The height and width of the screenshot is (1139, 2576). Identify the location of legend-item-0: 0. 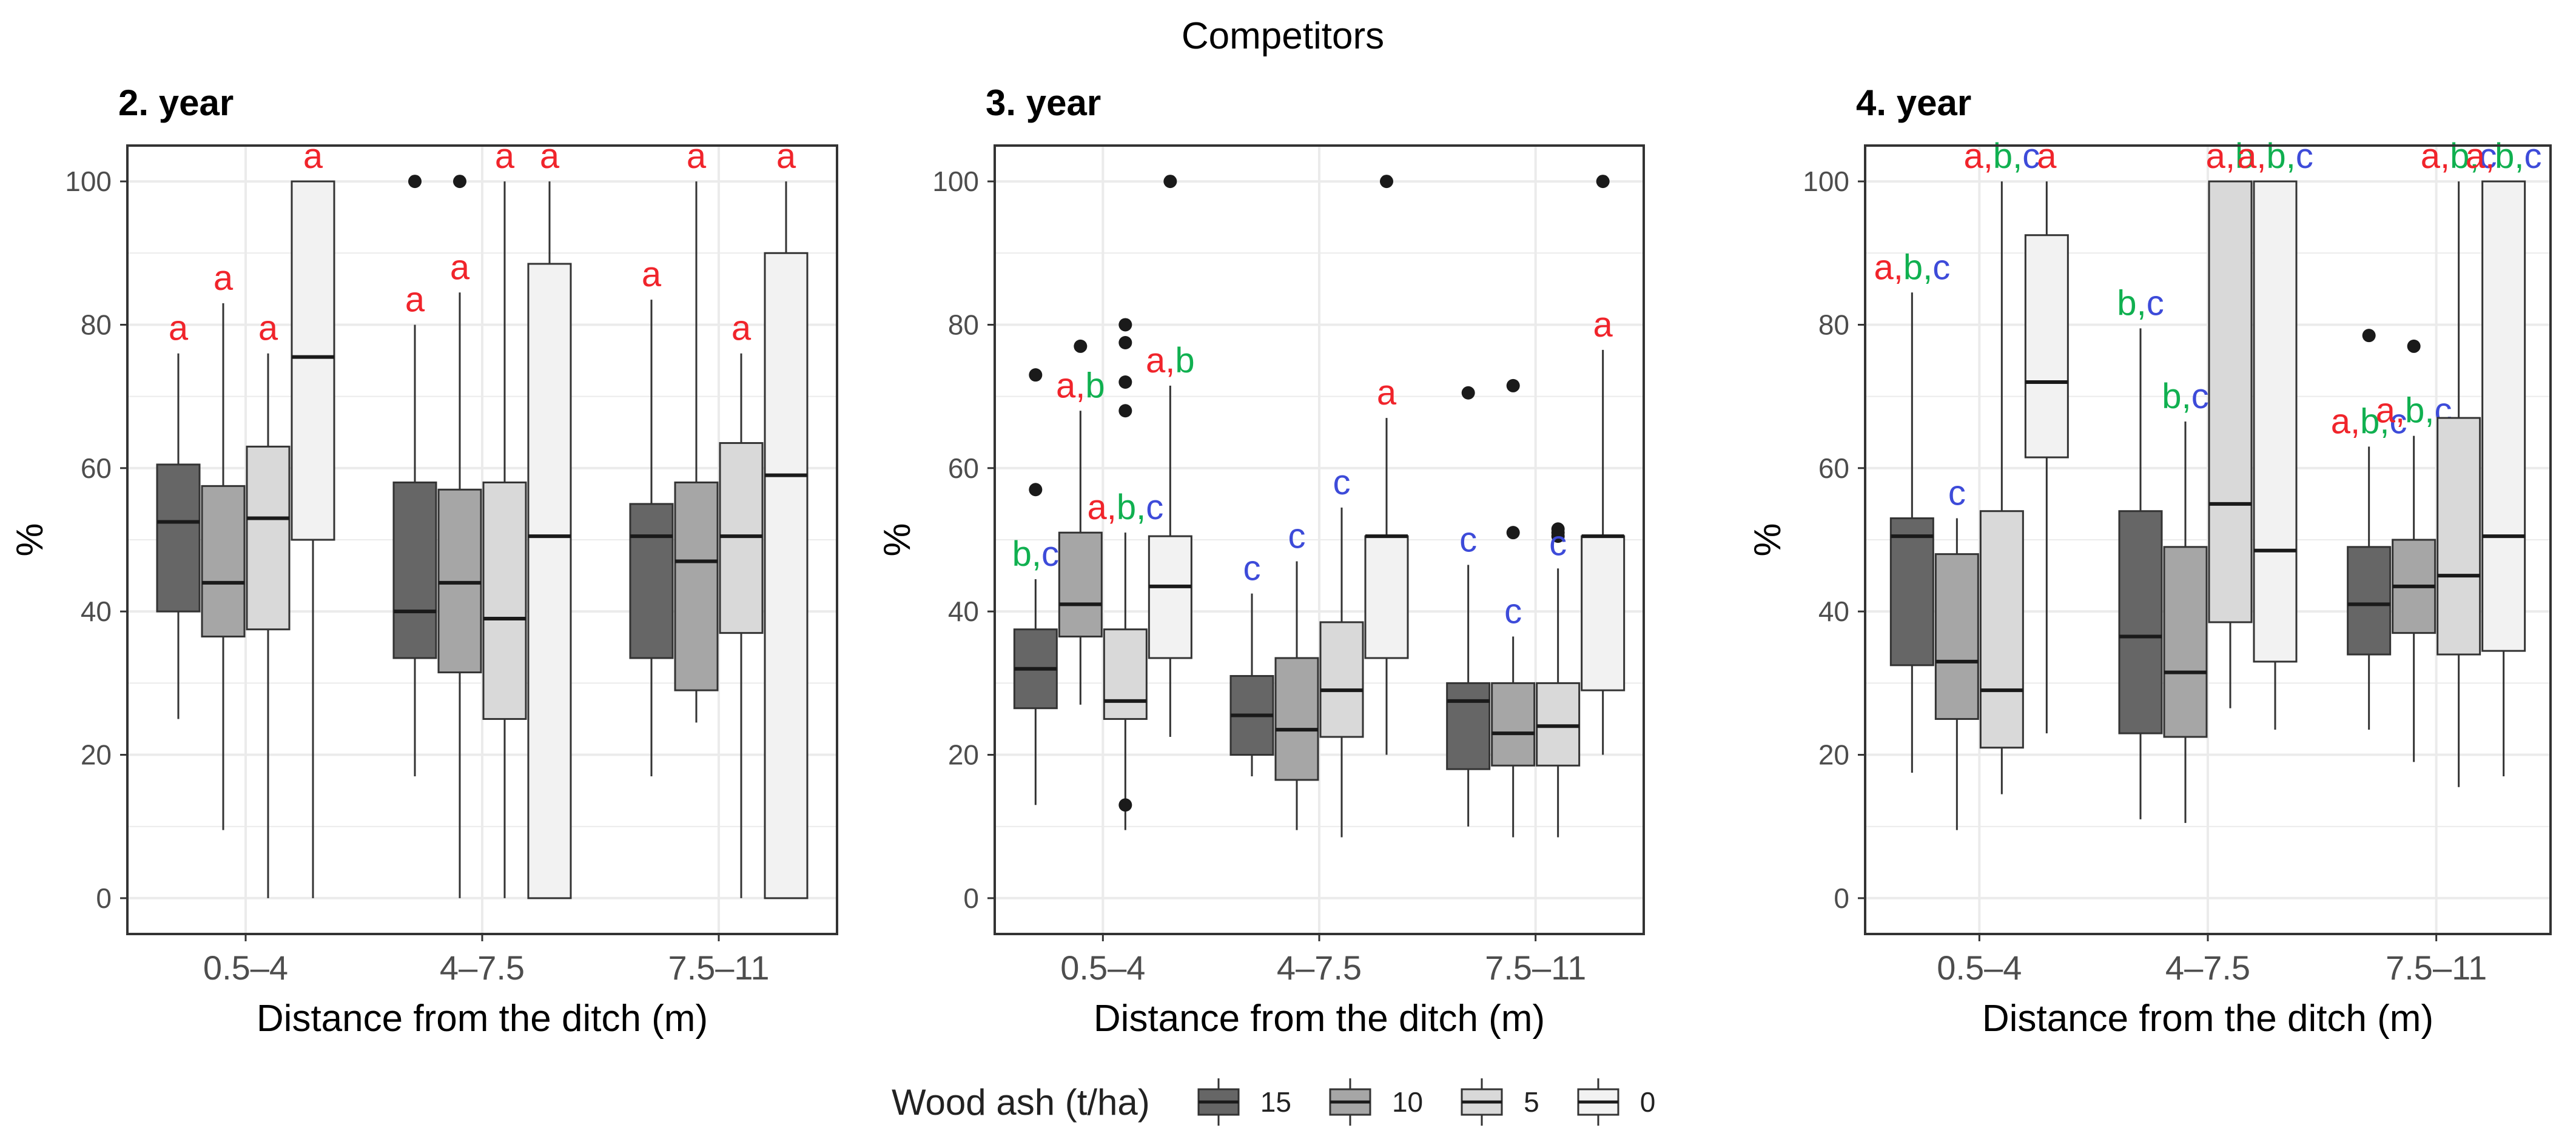
(1614, 1102).